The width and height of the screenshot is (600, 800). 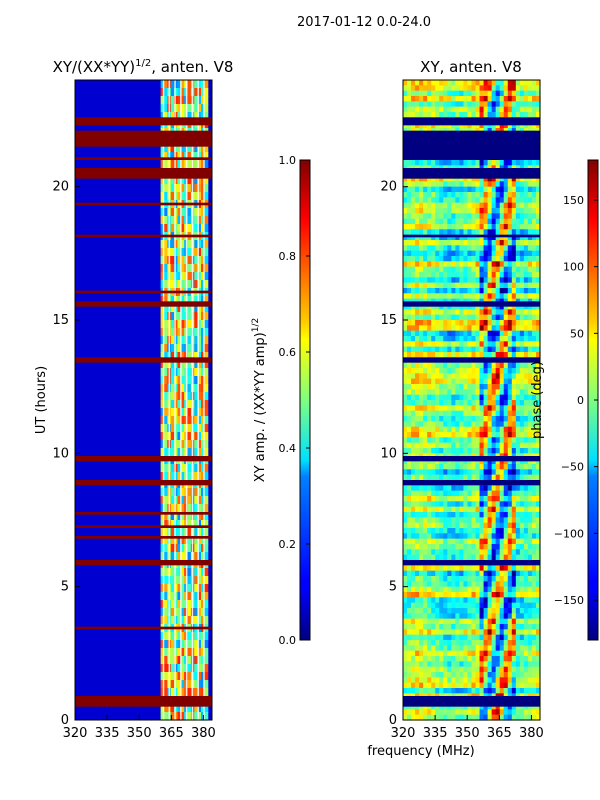 What do you see at coordinates (41, 400) in the screenshot?
I see `left-y-axis-label: UT (hours)` at bounding box center [41, 400].